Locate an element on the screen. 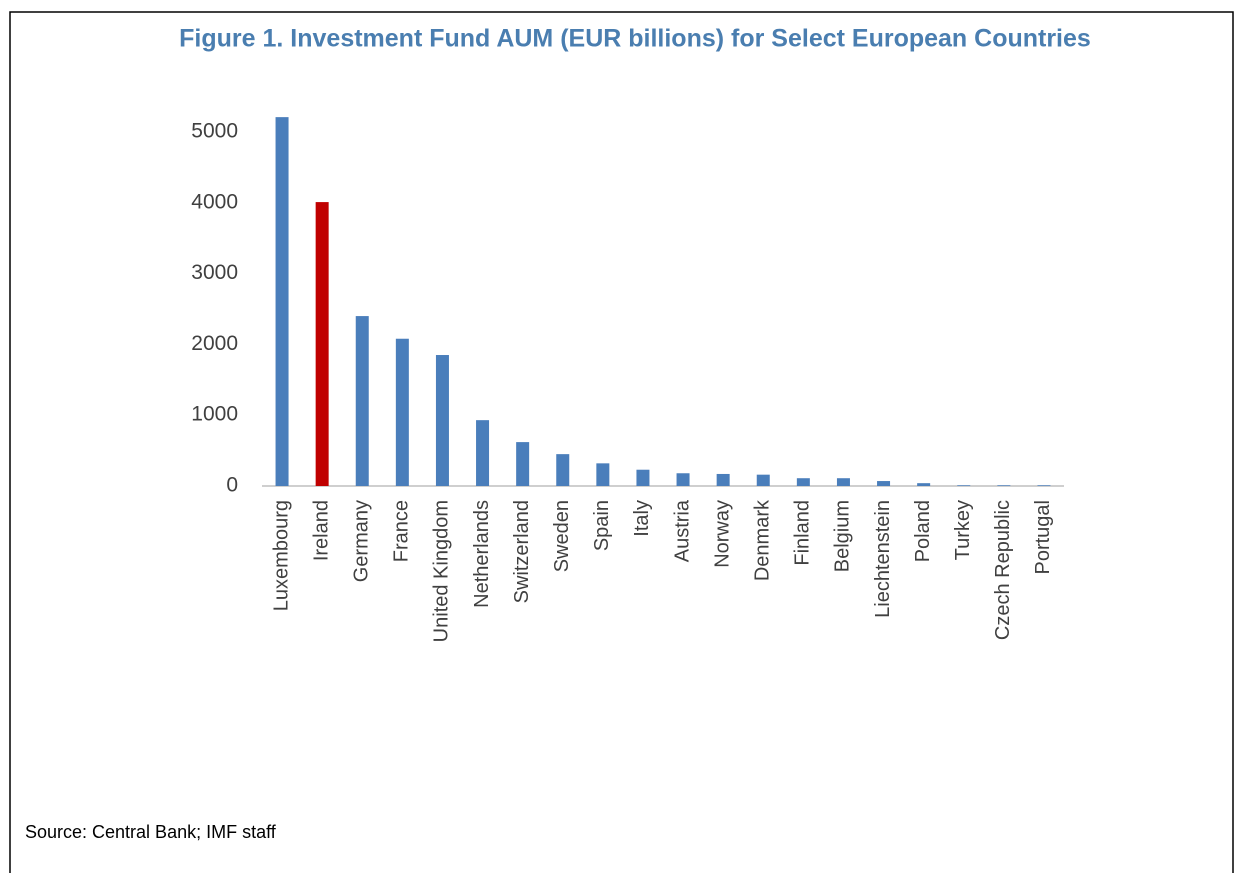 Image resolution: width=1235 pixels, height=878 pixels. x-tick-label: Liechtenstein is located at coordinates (883, 559).